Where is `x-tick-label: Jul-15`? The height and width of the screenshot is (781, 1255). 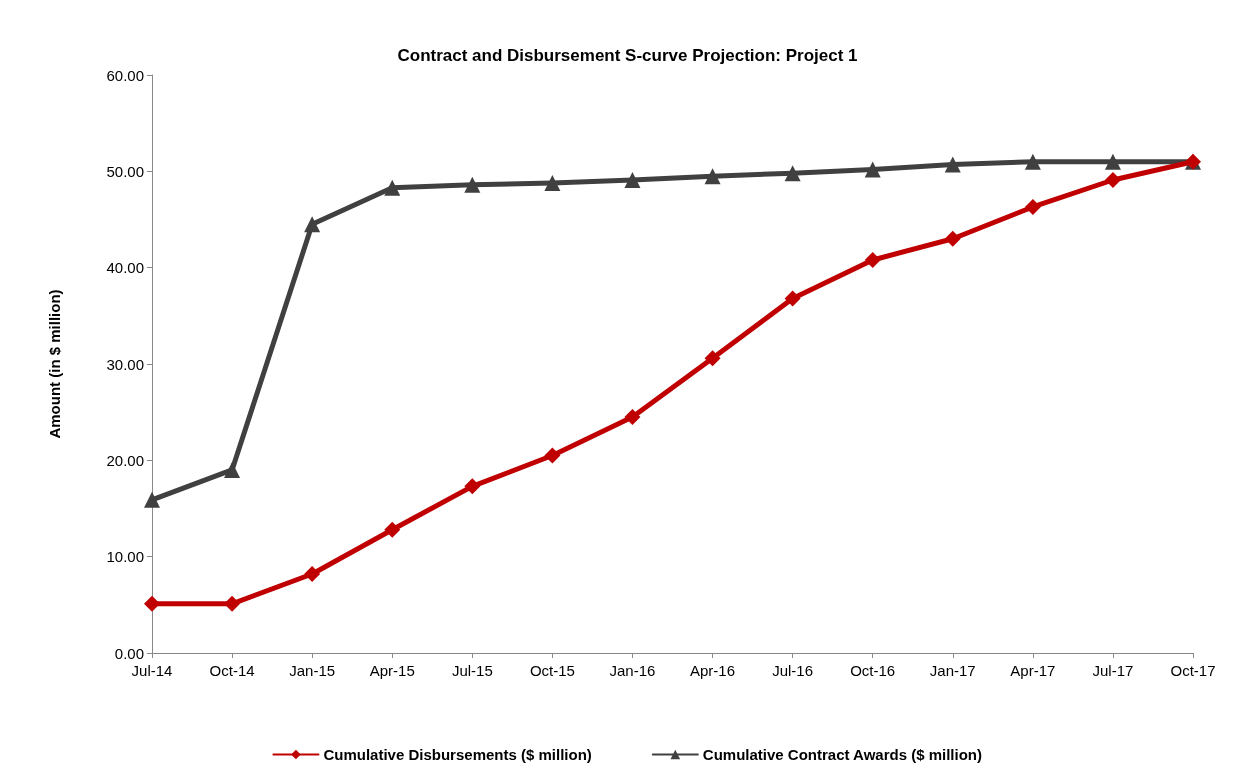
x-tick-label: Jul-15 is located at coordinates (472, 670).